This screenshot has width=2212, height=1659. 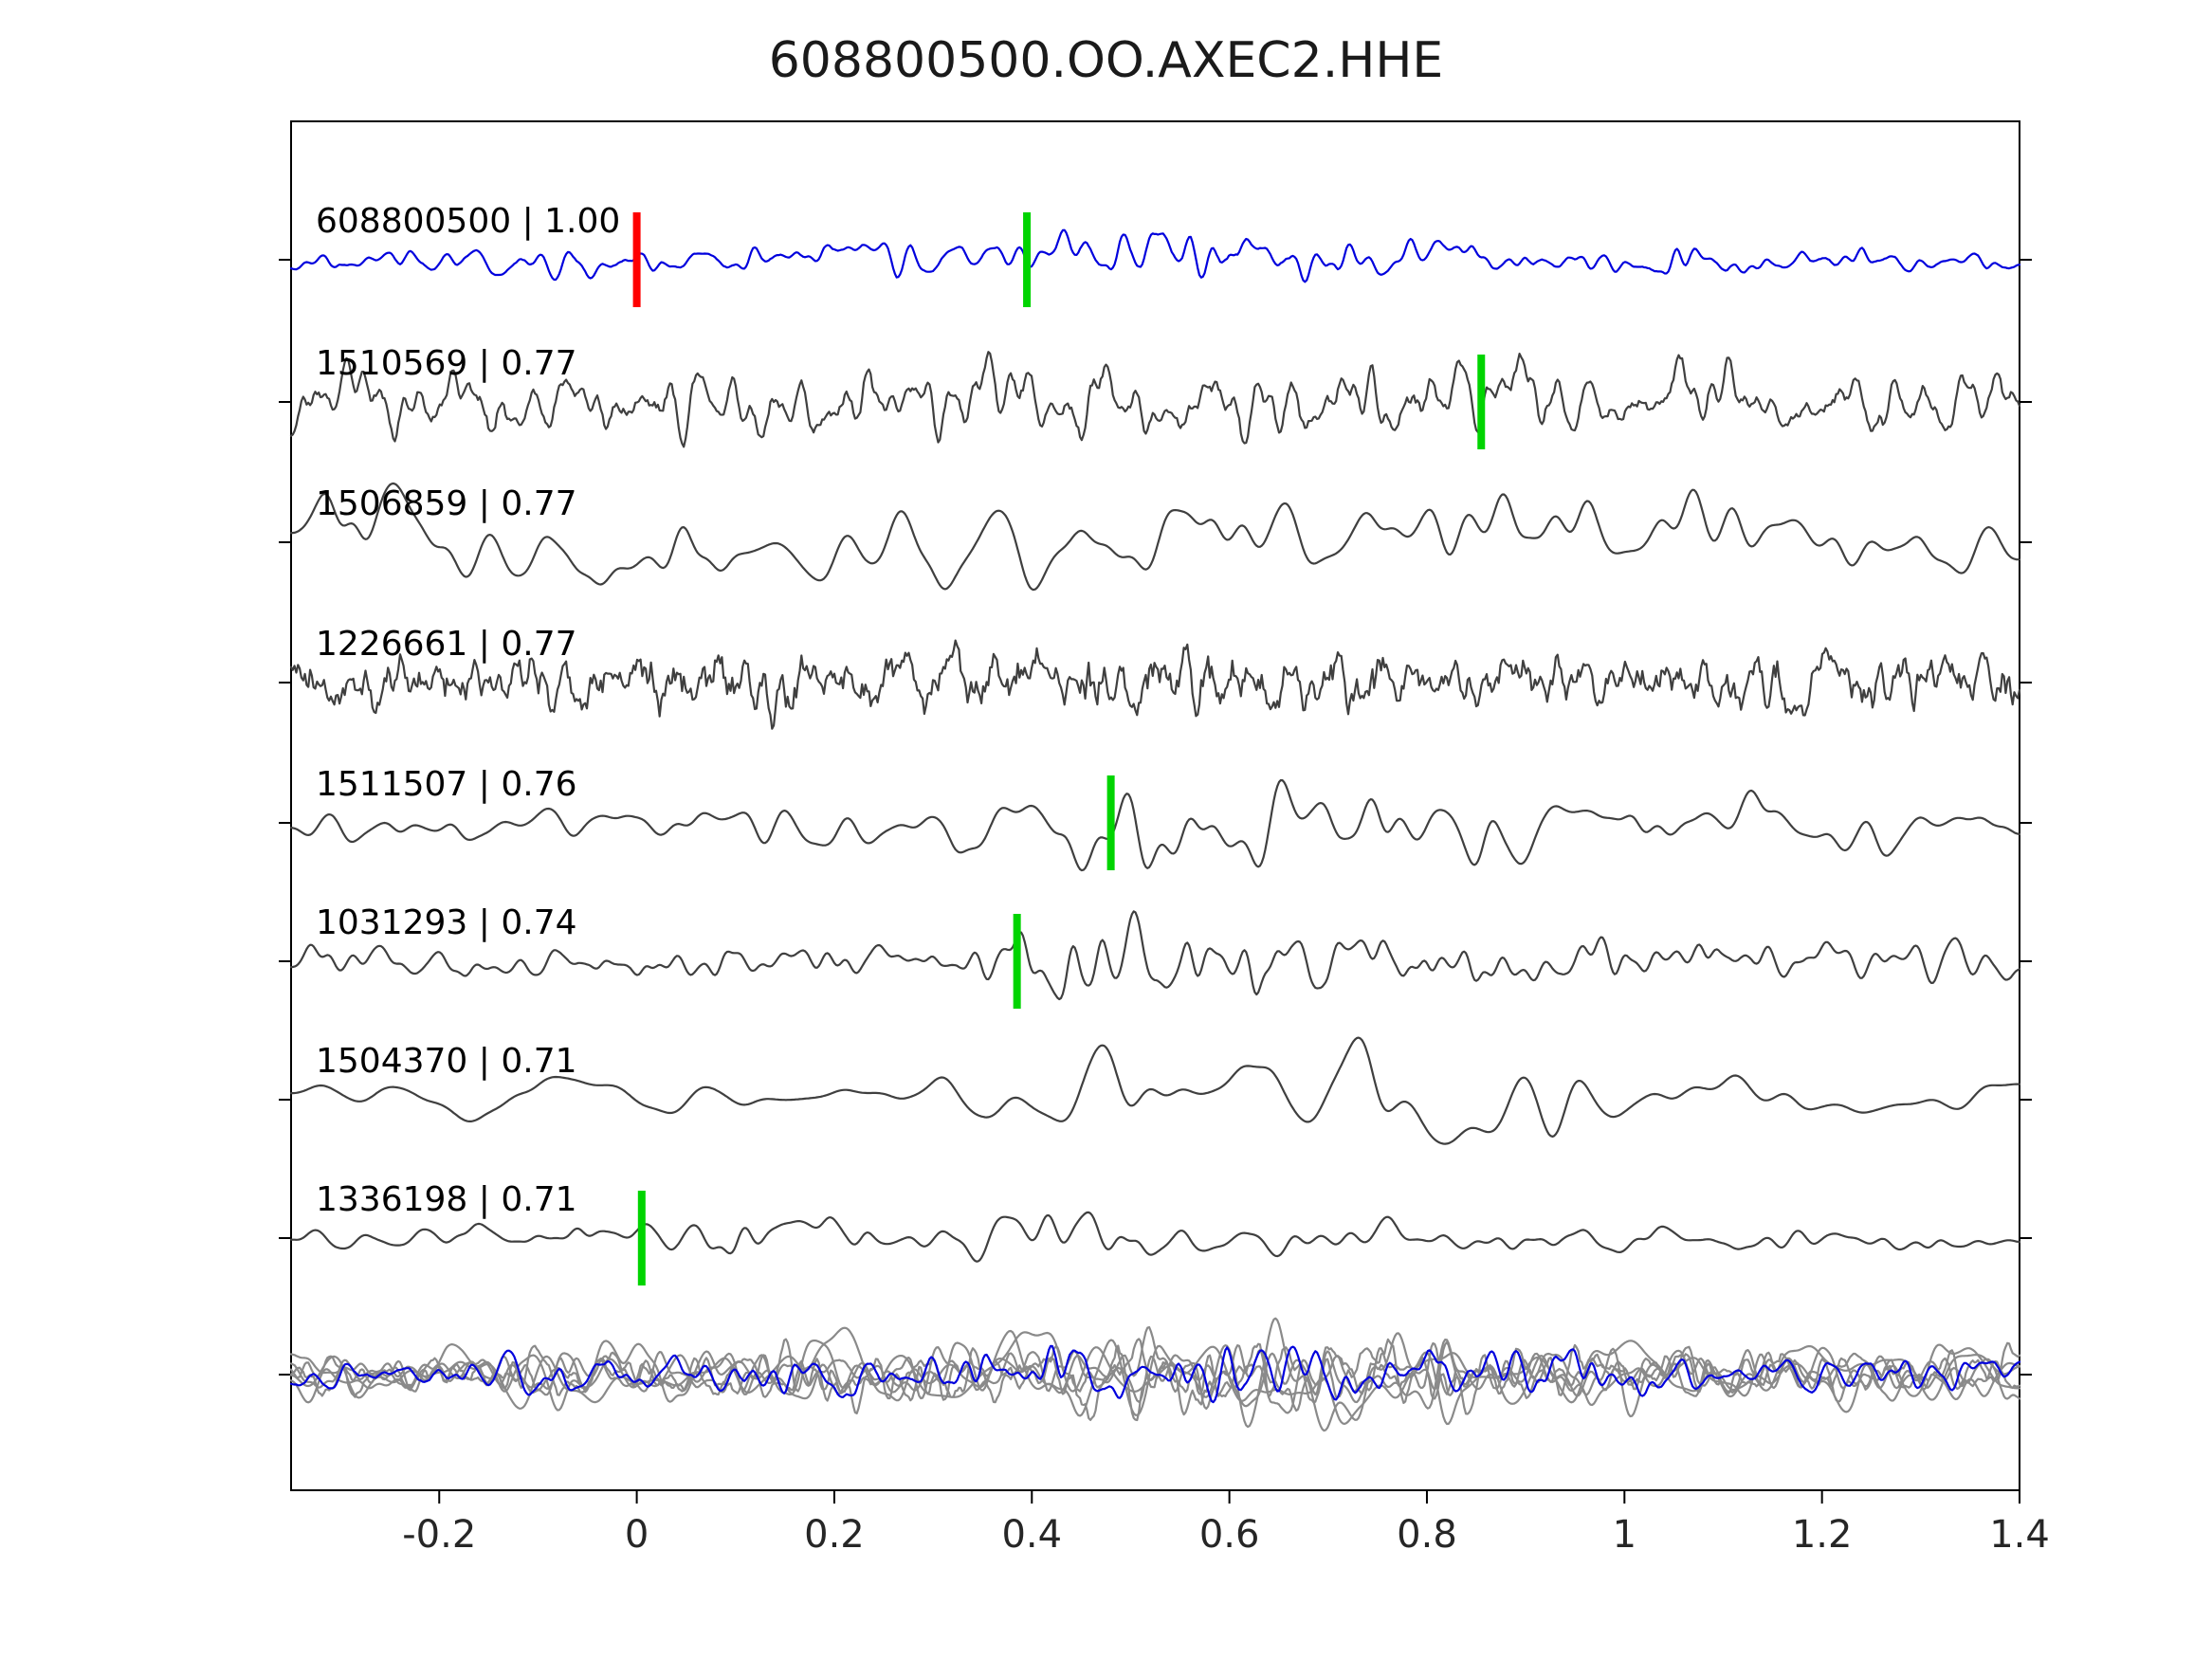 I want to click on x-tick-label: 0.8, so click(x=1427, y=1535).